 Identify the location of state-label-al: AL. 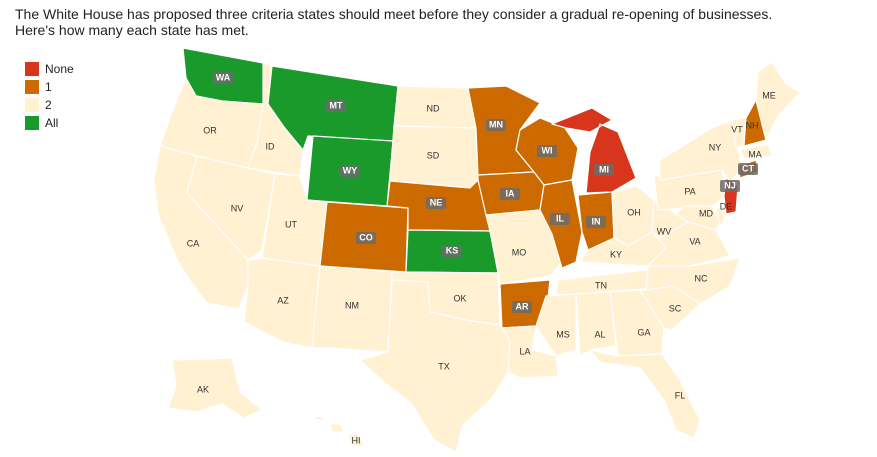
(599, 334).